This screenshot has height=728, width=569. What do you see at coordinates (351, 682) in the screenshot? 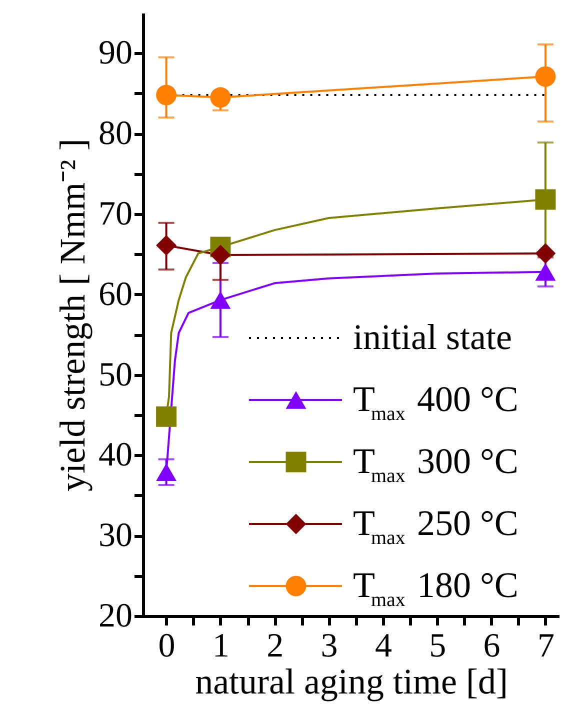
I see `x-axis-title: natural aging time [d]` at bounding box center [351, 682].